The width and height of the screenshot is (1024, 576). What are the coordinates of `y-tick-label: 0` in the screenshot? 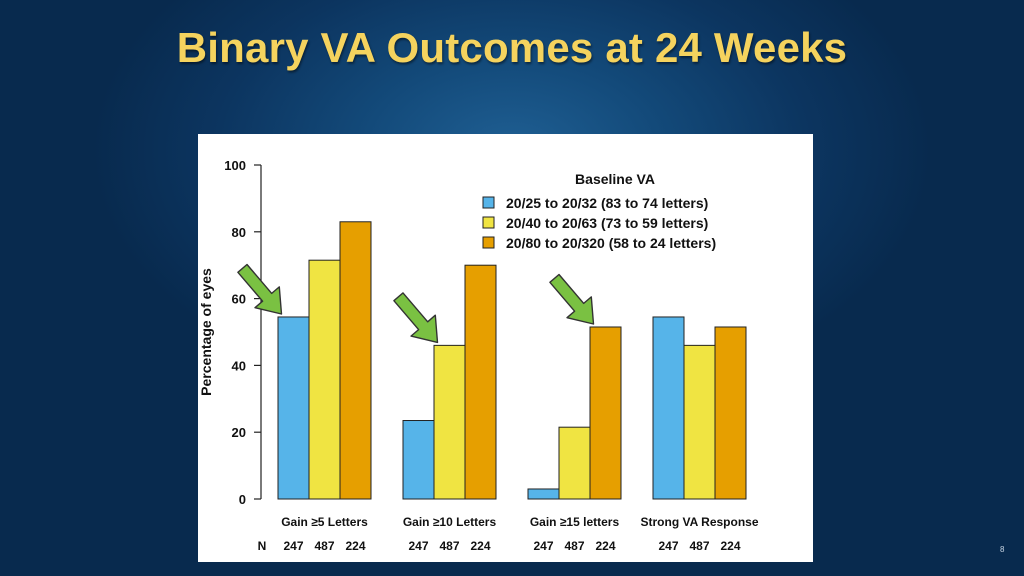 It's located at (242, 499).